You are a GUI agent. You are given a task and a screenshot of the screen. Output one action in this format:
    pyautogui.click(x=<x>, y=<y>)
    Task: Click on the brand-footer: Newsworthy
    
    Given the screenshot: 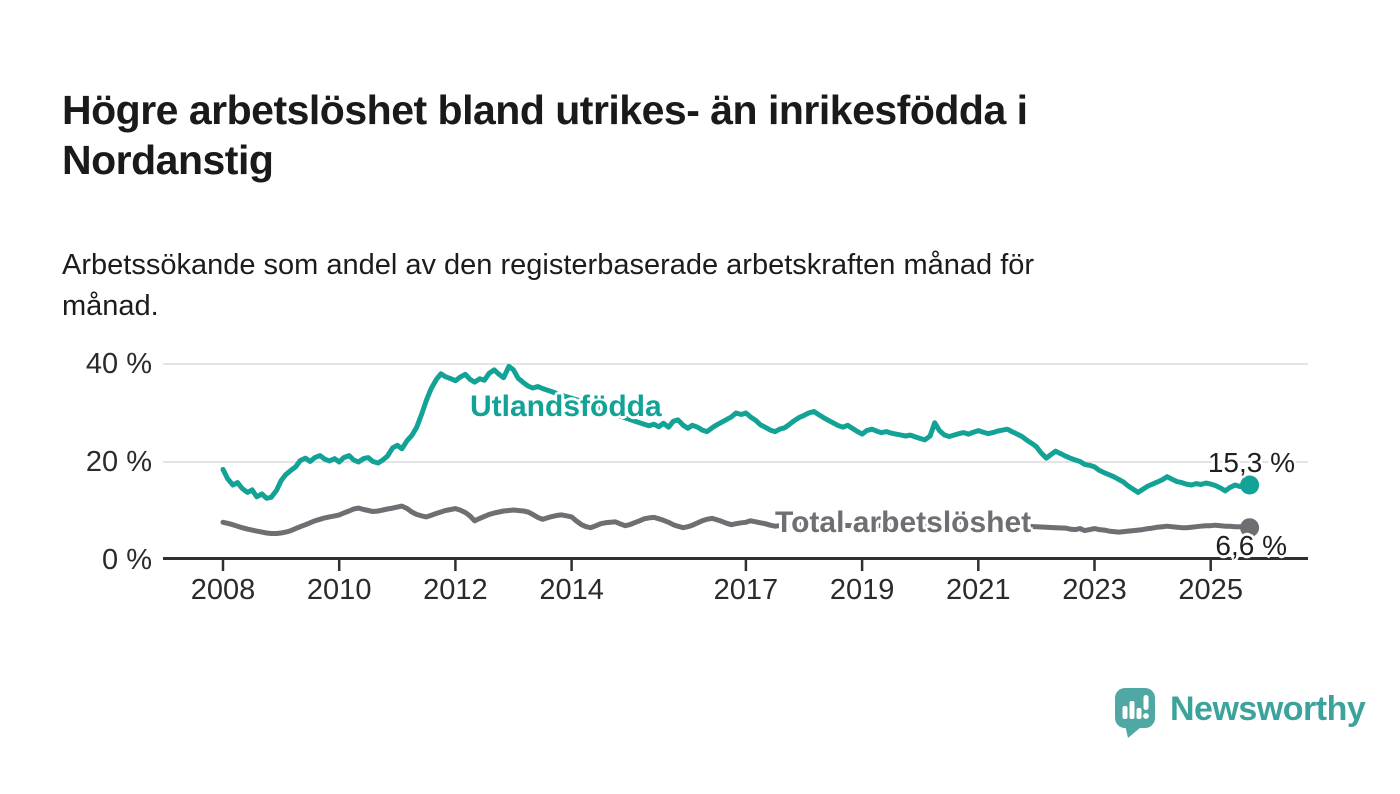 What is the action you would take?
    pyautogui.click(x=1240, y=717)
    